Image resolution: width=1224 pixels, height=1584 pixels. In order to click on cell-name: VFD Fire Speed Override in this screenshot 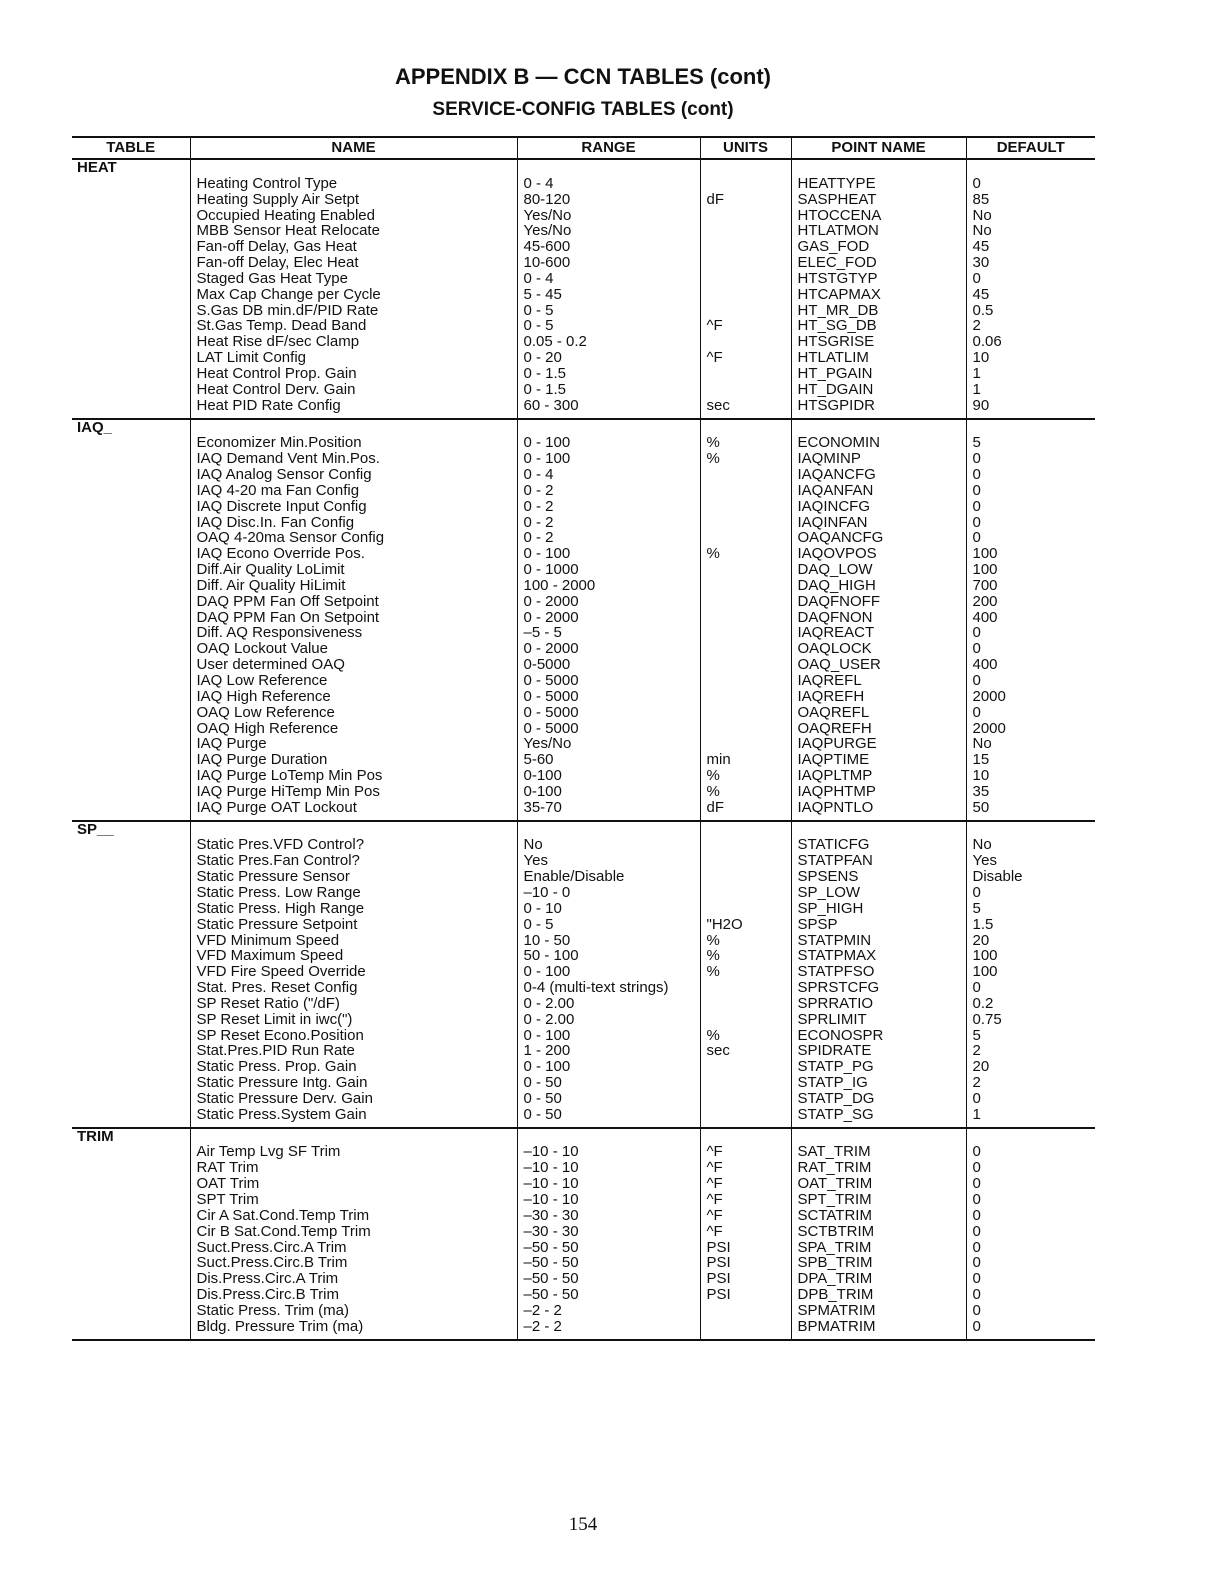, I will do `click(281, 972)`.